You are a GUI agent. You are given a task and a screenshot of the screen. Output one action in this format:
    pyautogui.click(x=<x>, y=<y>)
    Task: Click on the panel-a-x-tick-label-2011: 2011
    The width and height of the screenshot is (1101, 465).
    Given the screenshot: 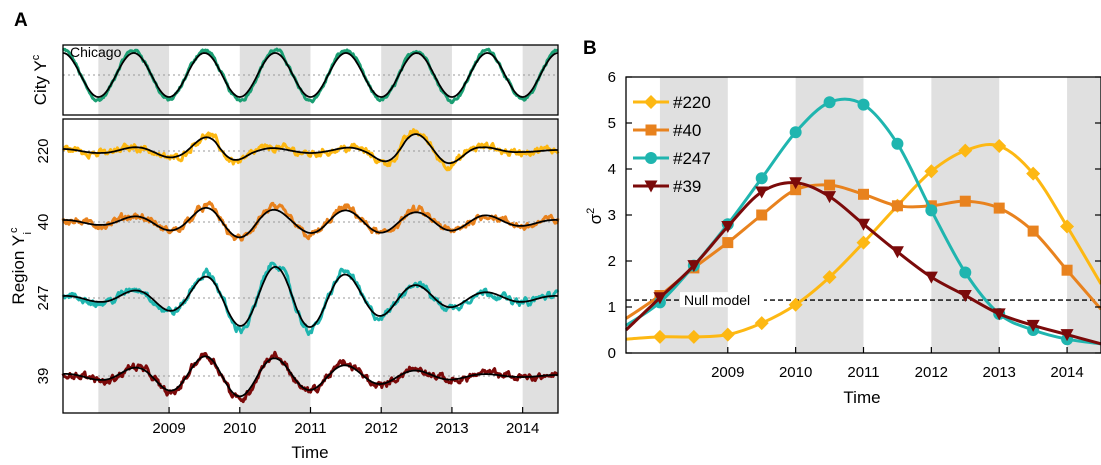 What is the action you would take?
    pyautogui.click(x=310, y=428)
    